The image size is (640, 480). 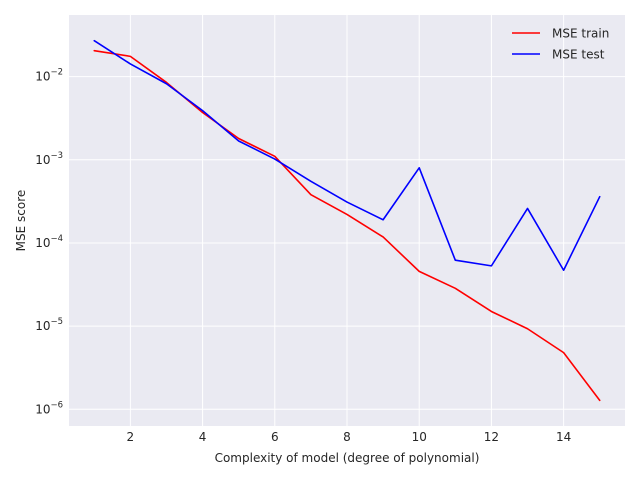 I want to click on y-tick-labels: 10⁻⁶ 10⁻⁵ 10⁻⁴ 10⁻³ 10⁻², so click(x=49, y=242).